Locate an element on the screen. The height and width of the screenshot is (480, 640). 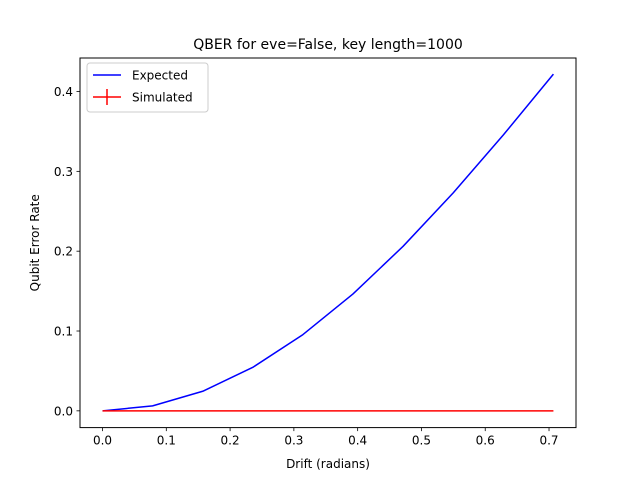
y-tick-label: 0.0 is located at coordinates (63, 411).